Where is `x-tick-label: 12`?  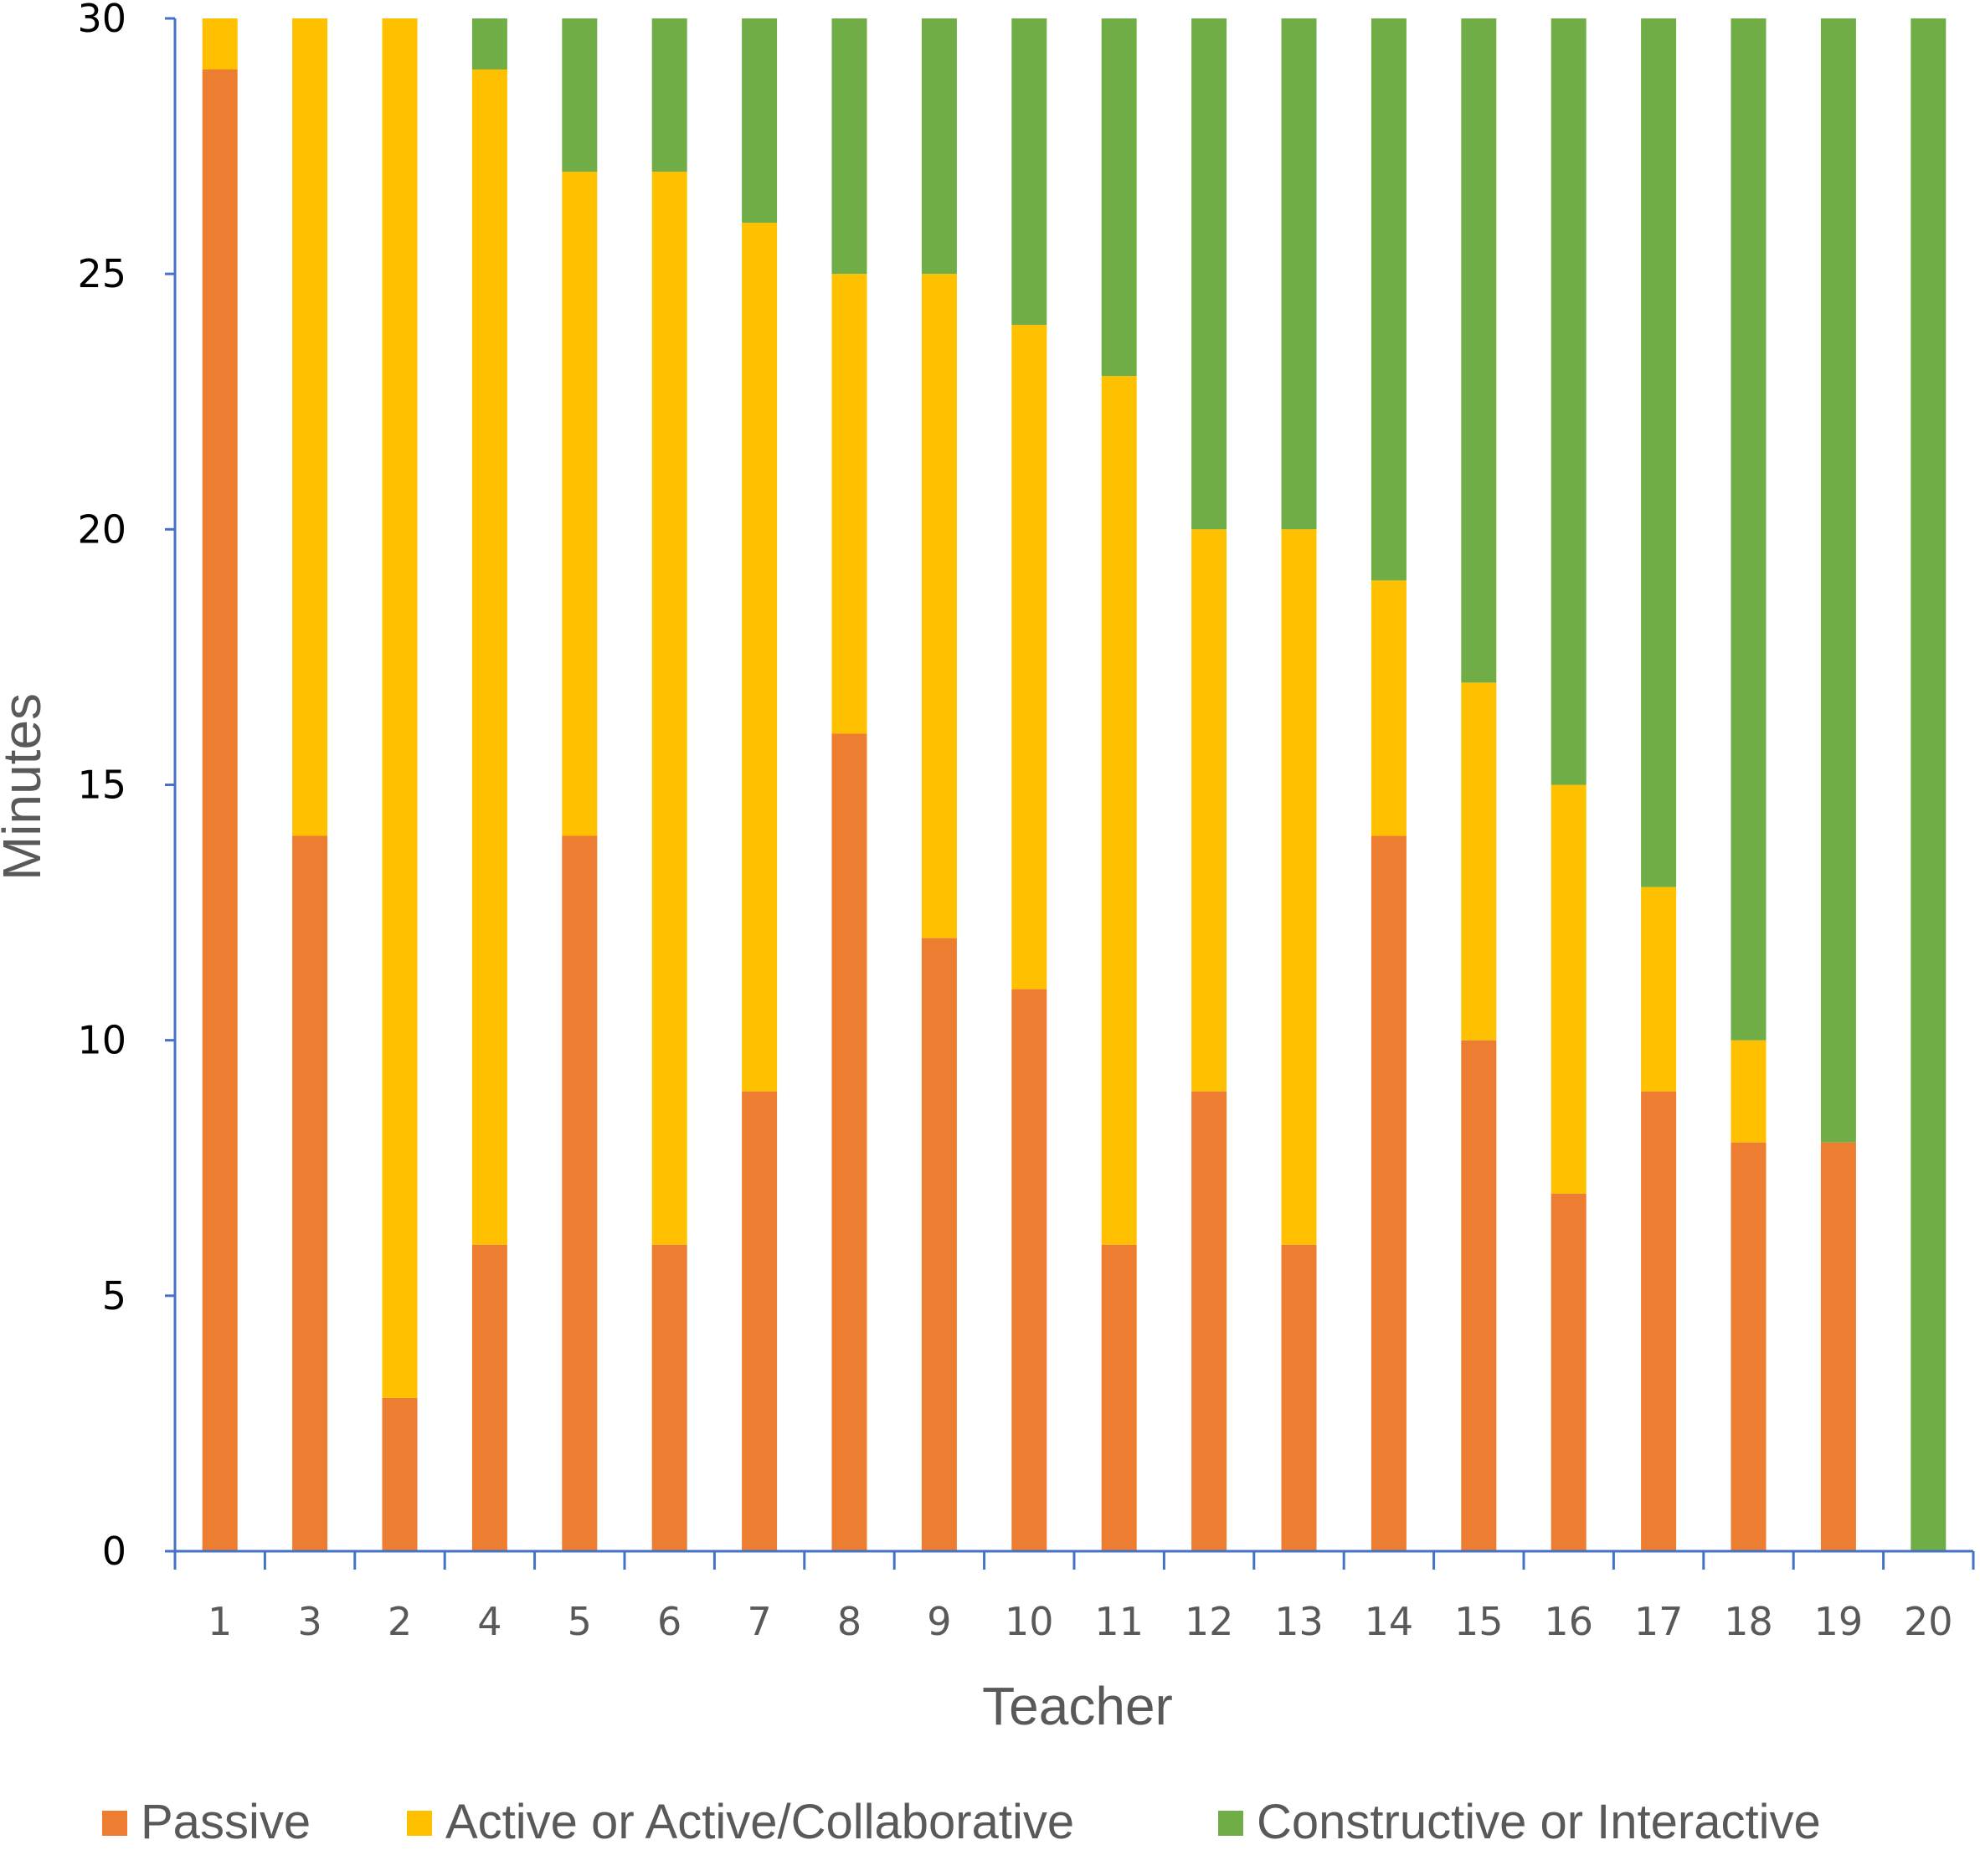
x-tick-label: 12 is located at coordinates (1209, 1621).